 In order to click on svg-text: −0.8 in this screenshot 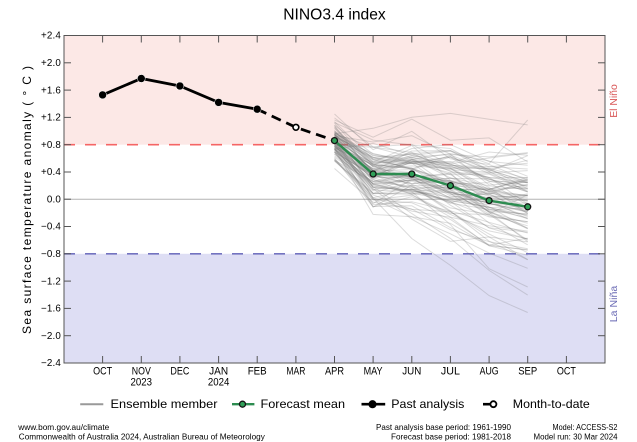, I will do `click(51, 254)`.